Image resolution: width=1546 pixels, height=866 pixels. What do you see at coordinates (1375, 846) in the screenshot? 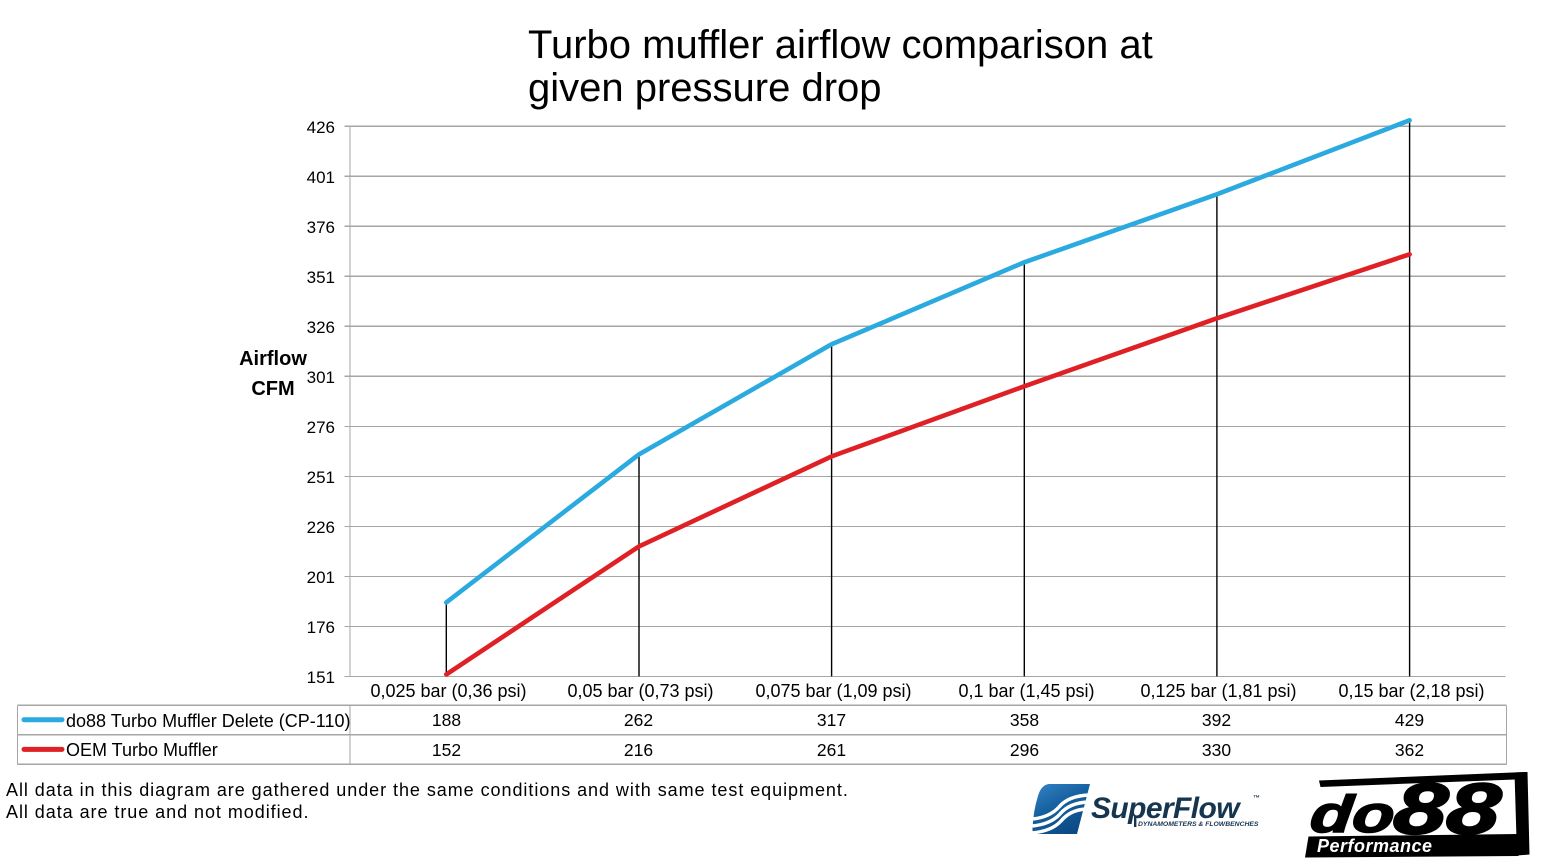
I see `svg-text: Performance` at bounding box center [1375, 846].